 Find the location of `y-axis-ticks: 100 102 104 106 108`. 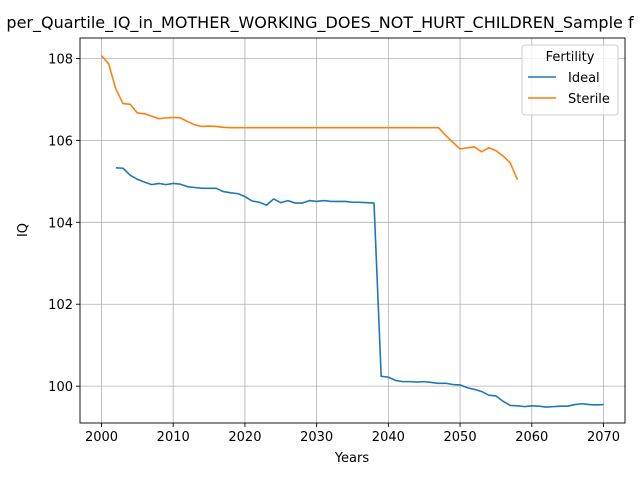

y-axis-ticks: 100 102 104 106 108 is located at coordinates (64, 223).